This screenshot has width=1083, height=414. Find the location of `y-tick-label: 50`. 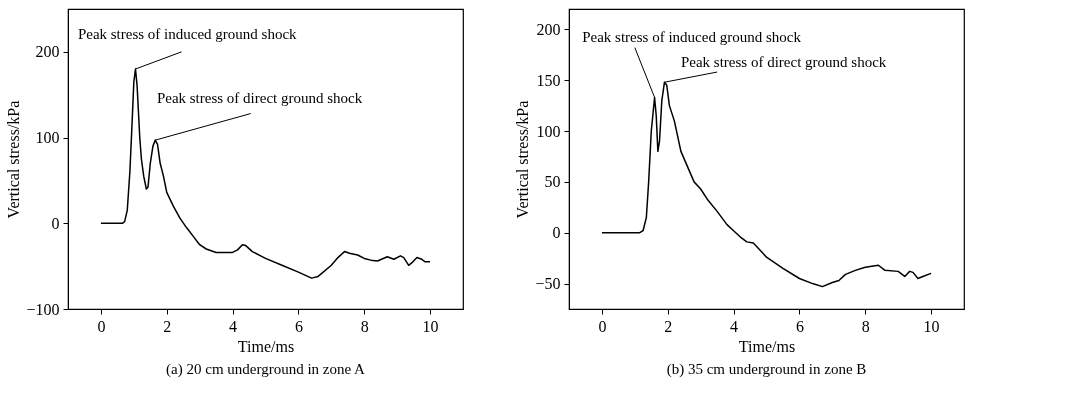

y-tick-label: 50 is located at coordinates (552, 182).